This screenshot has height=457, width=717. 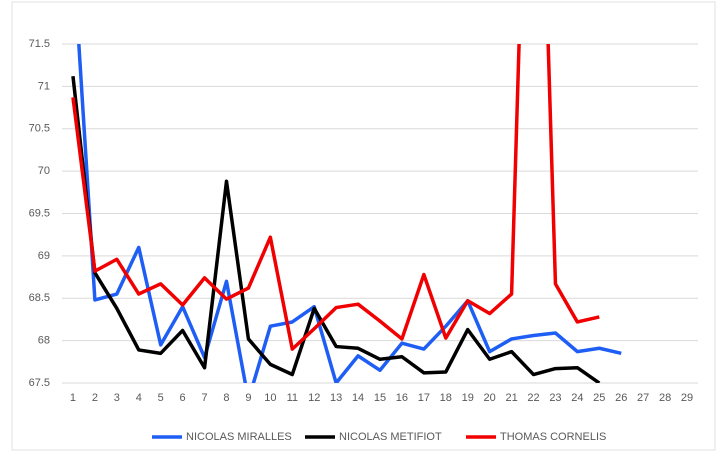 I want to click on x-tick-label: 26, so click(x=621, y=398).